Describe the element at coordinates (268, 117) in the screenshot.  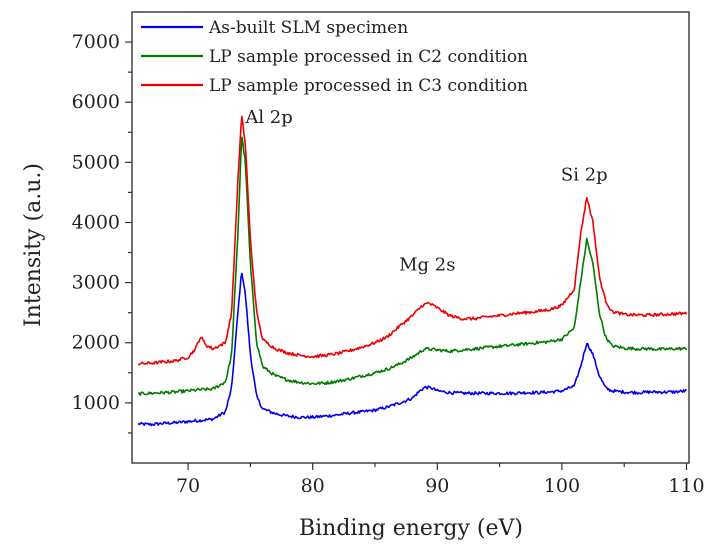
I see `peak-label-1: Al 2p` at that location.